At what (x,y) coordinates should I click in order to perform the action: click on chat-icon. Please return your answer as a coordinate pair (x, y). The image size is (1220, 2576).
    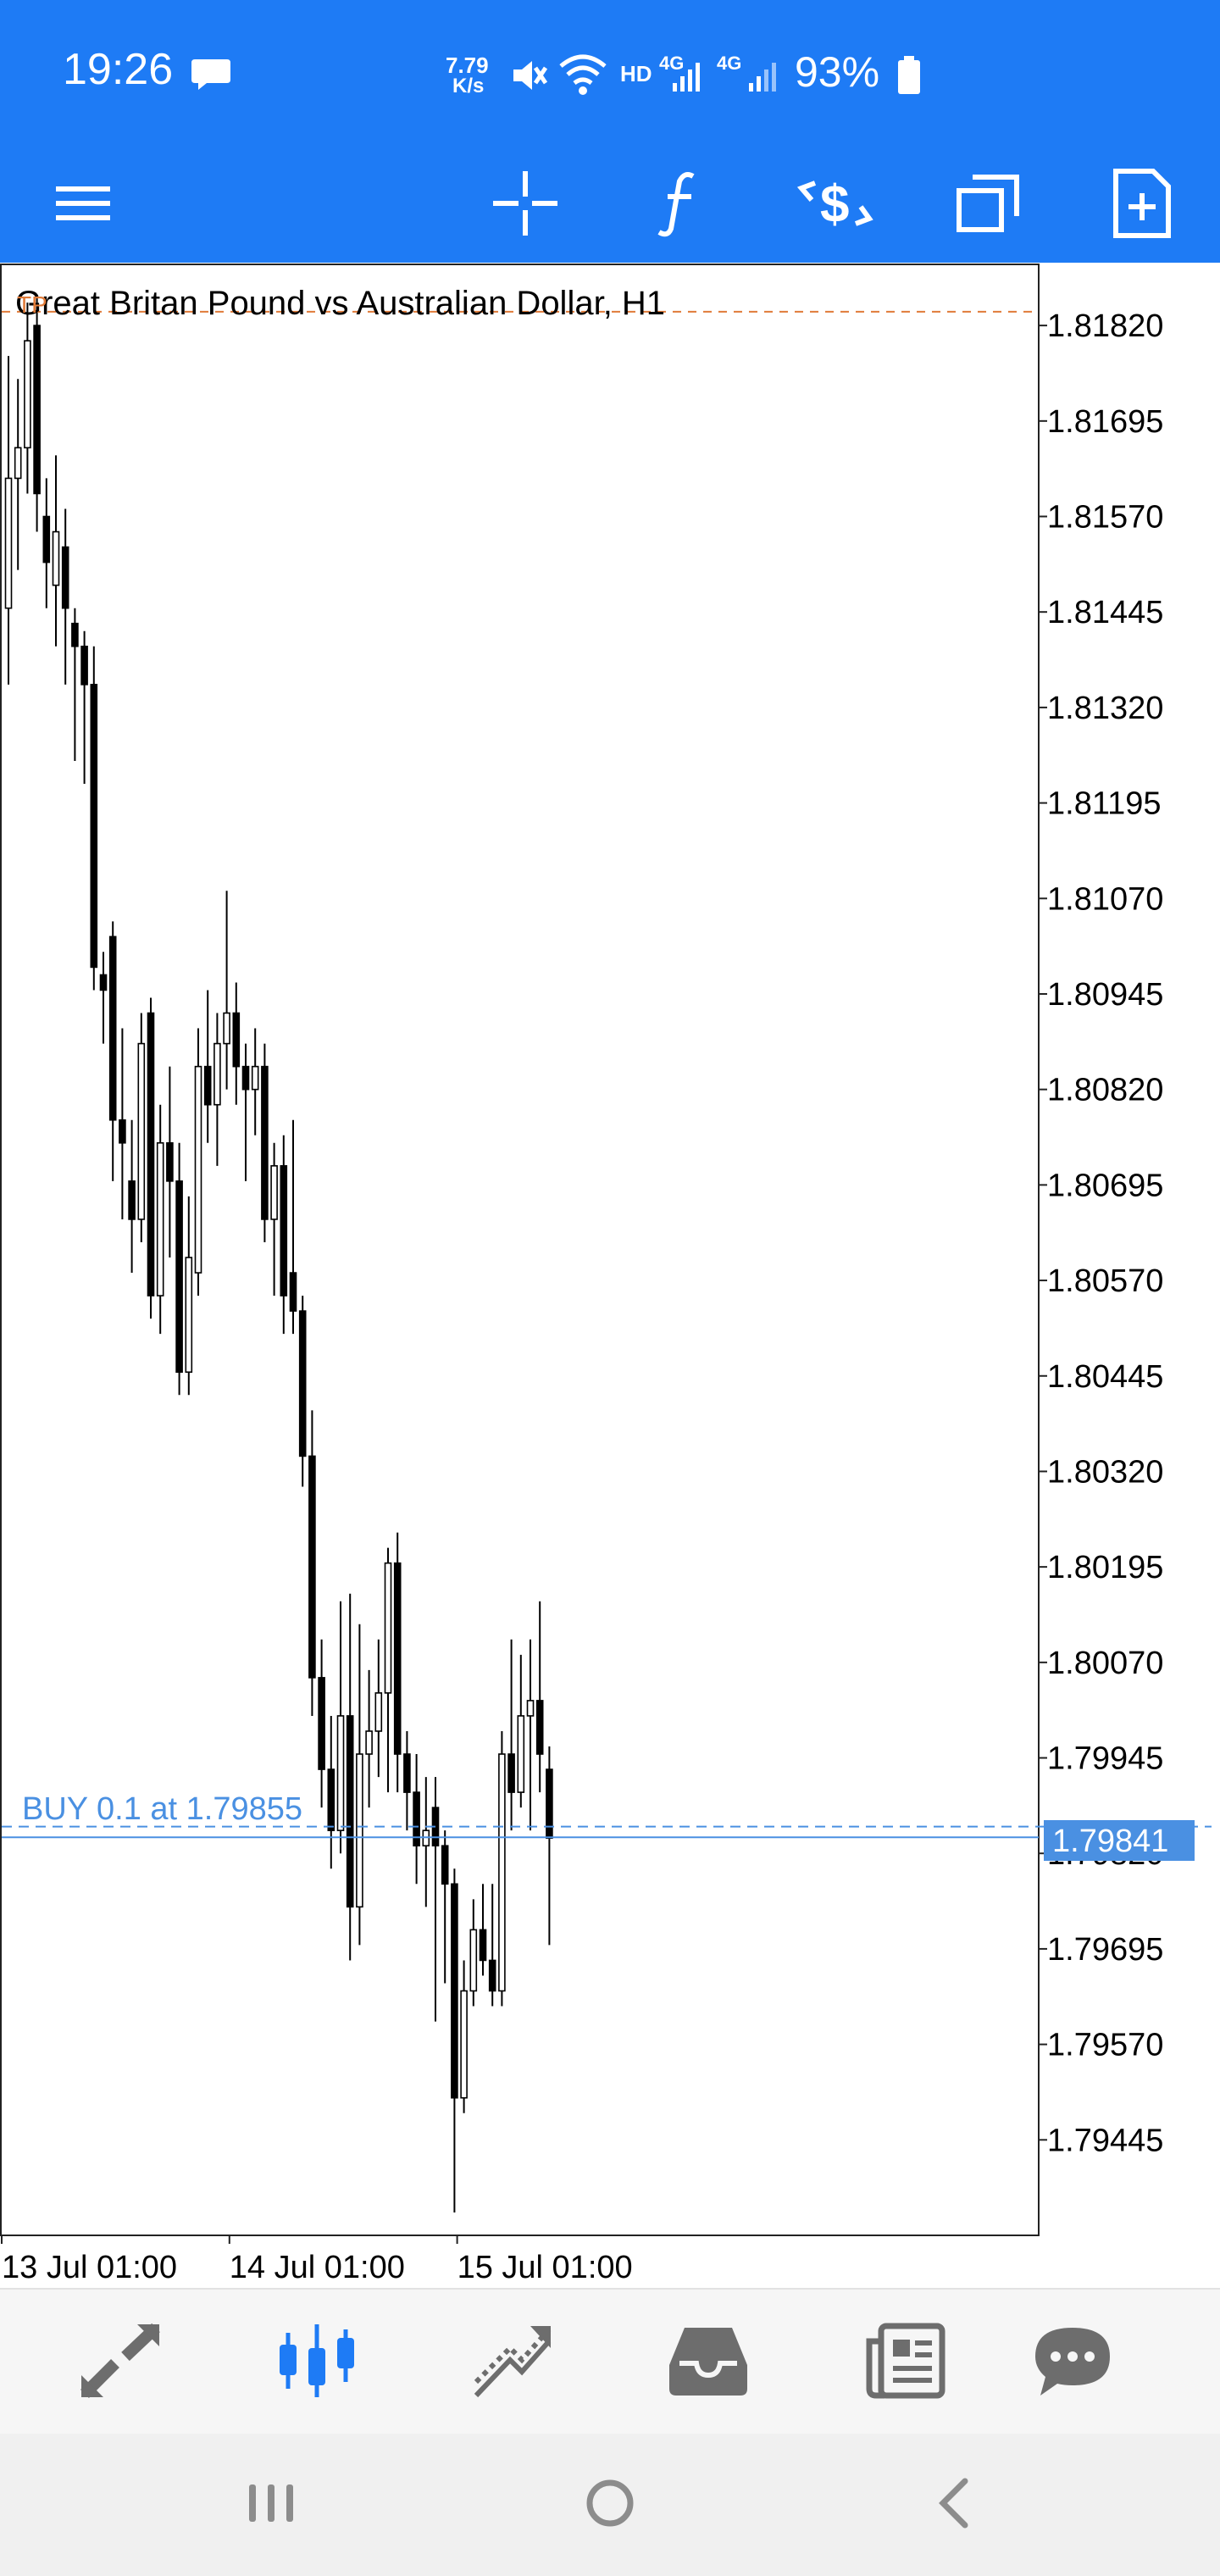
    Looking at the image, I should click on (1072, 2363).